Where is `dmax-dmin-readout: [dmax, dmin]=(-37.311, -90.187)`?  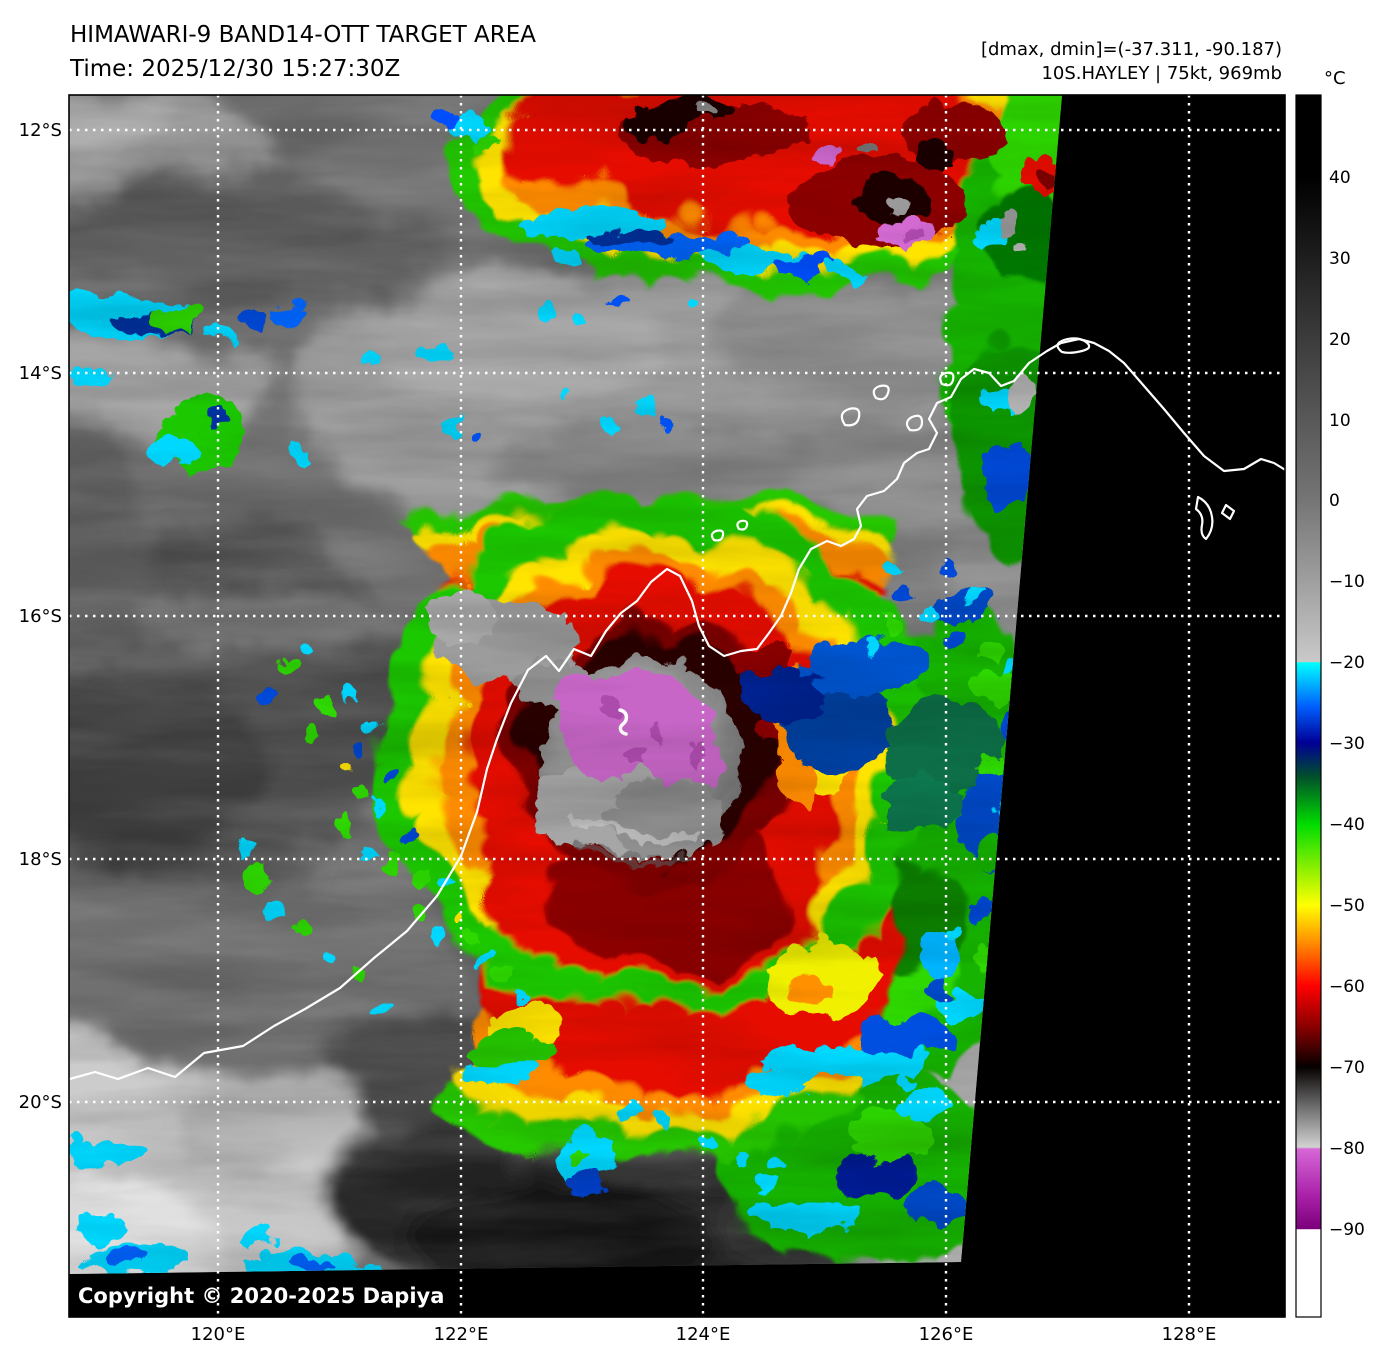 dmax-dmin-readout: [dmax, dmin]=(-37.311, -90.187) is located at coordinates (1131, 49).